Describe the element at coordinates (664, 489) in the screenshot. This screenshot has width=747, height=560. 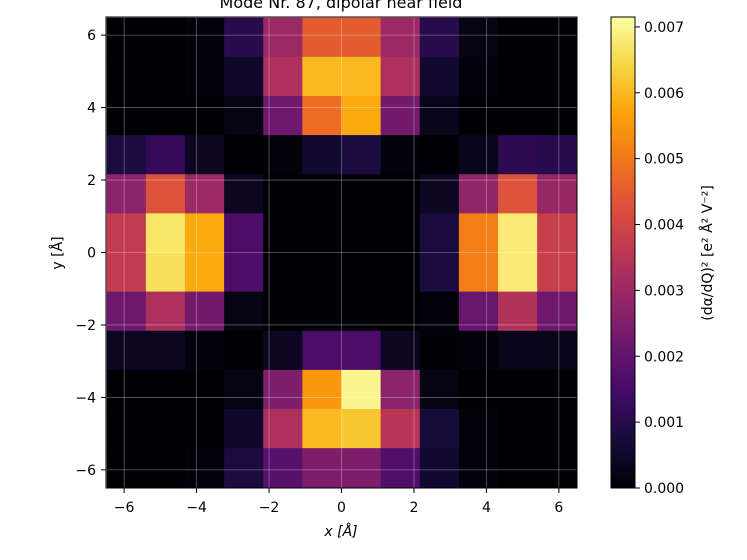
I see `colorbar-tick-label: 0.000` at that location.